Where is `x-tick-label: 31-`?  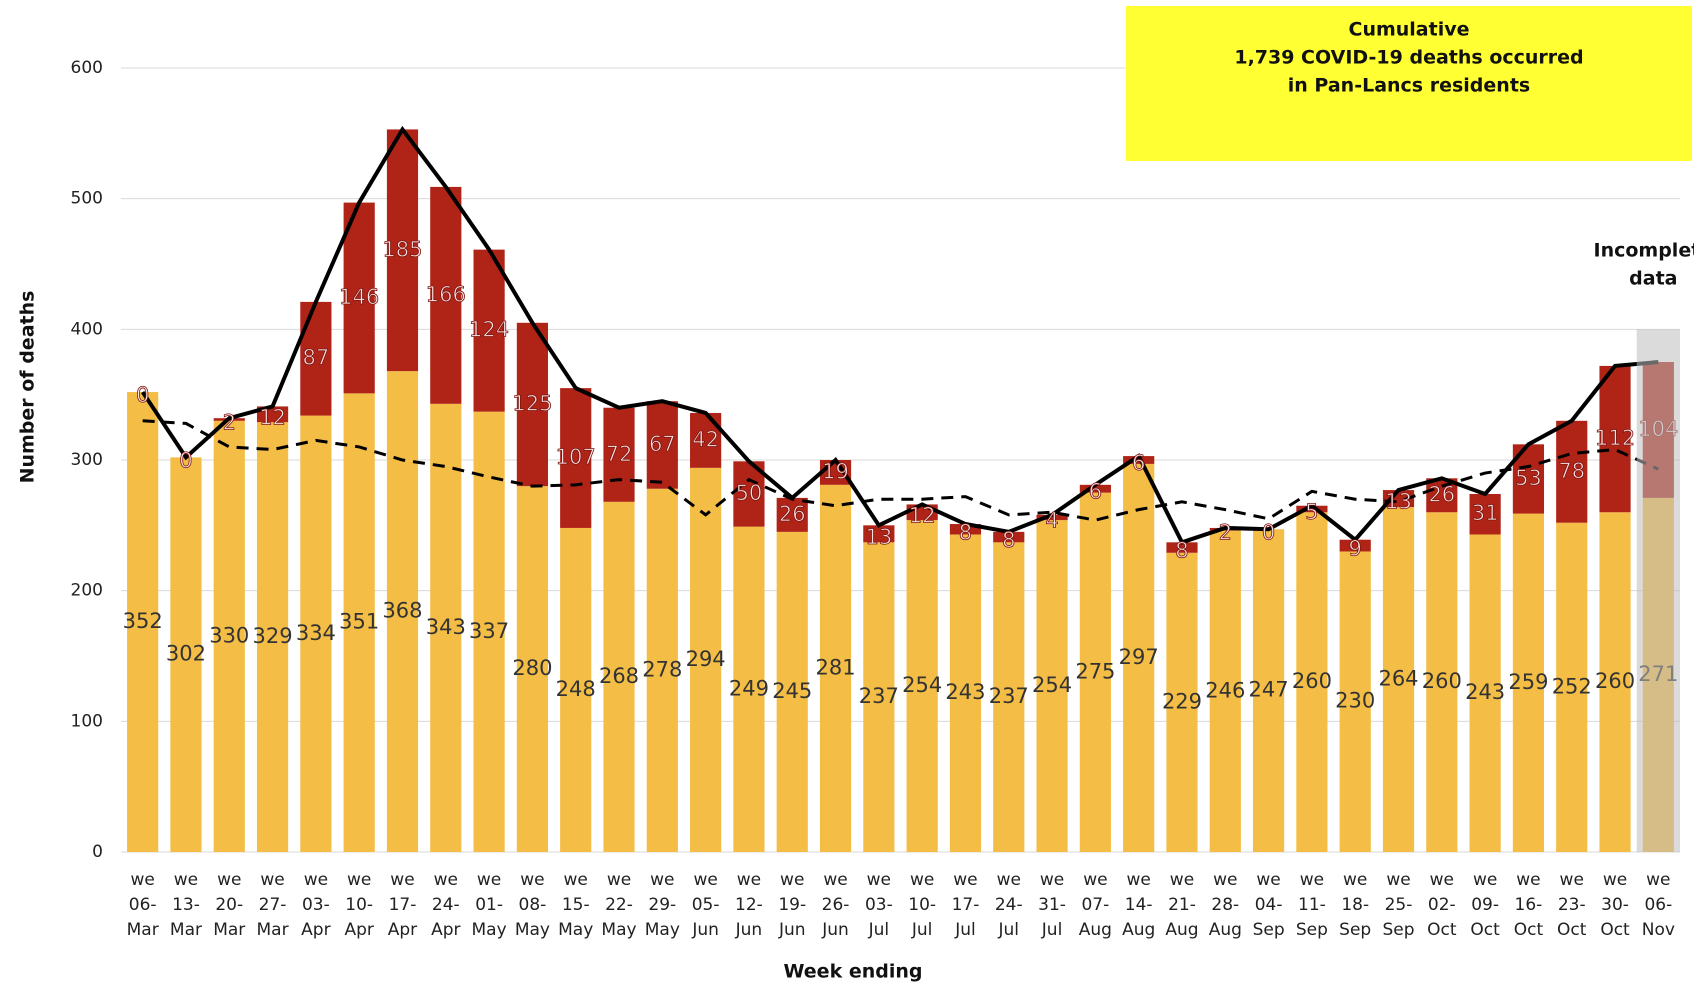
x-tick-label: 31- is located at coordinates (1052, 905).